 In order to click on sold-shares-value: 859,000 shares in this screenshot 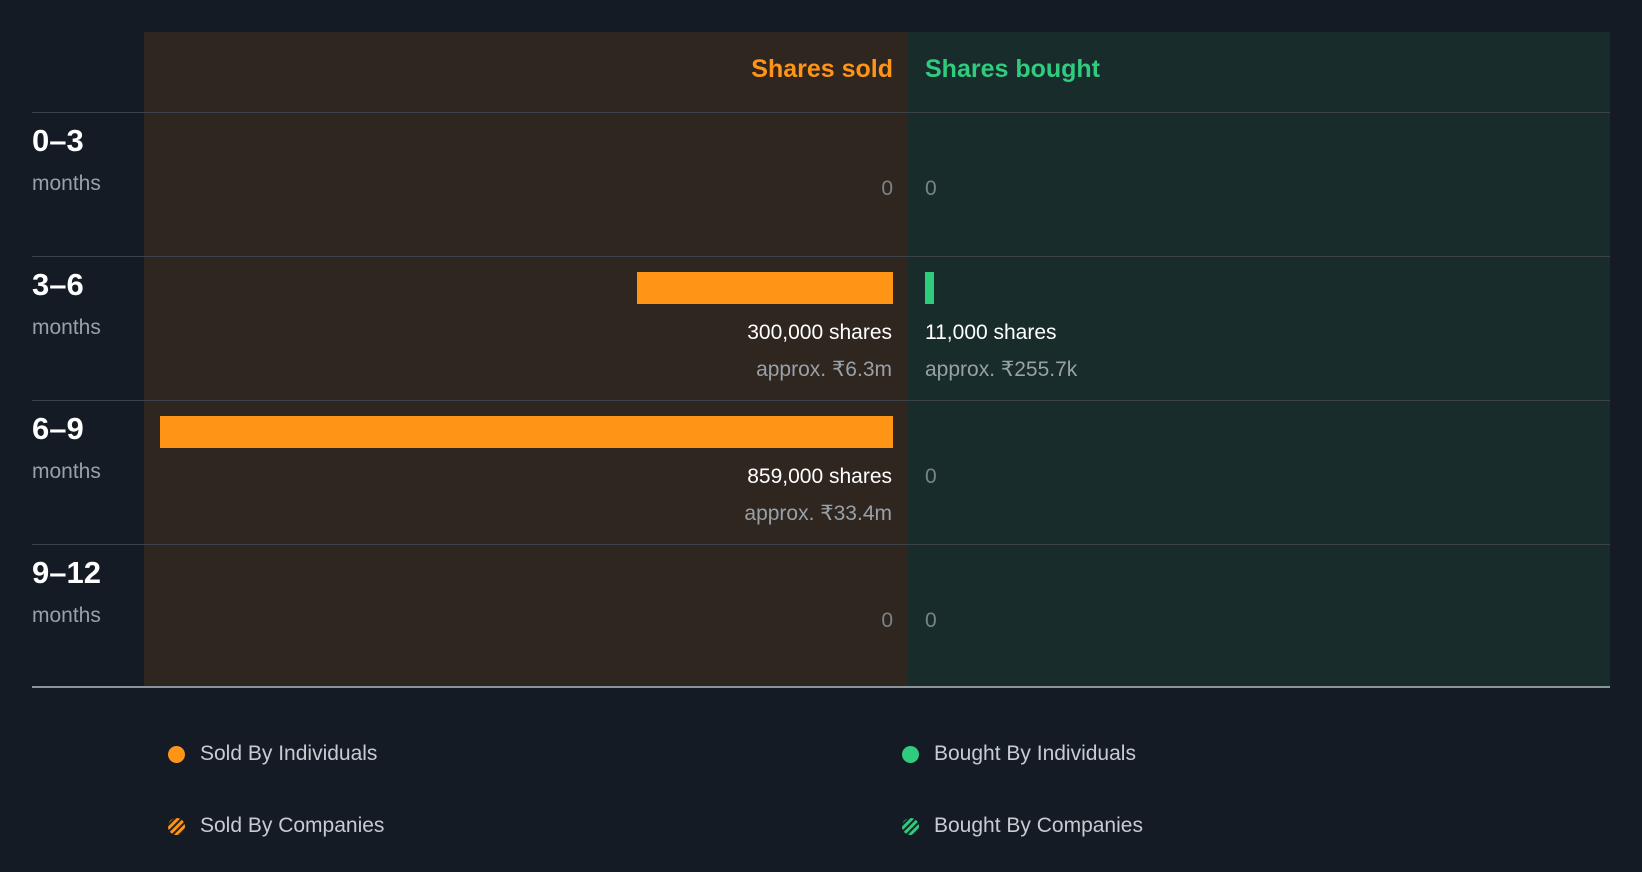, I will do `click(819, 476)`.